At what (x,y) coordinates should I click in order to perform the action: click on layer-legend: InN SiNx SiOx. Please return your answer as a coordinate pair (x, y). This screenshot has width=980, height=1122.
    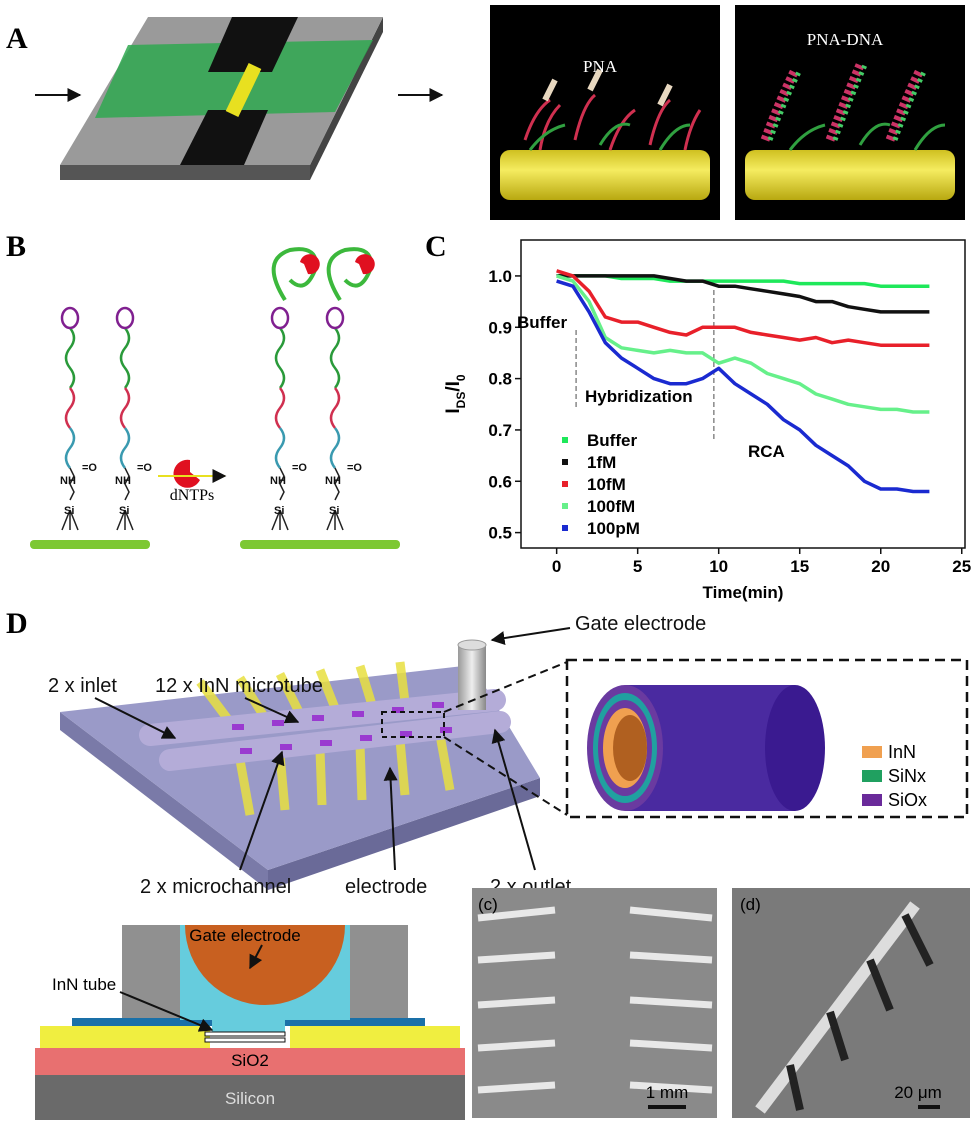
    Looking at the image, I should click on (894, 776).